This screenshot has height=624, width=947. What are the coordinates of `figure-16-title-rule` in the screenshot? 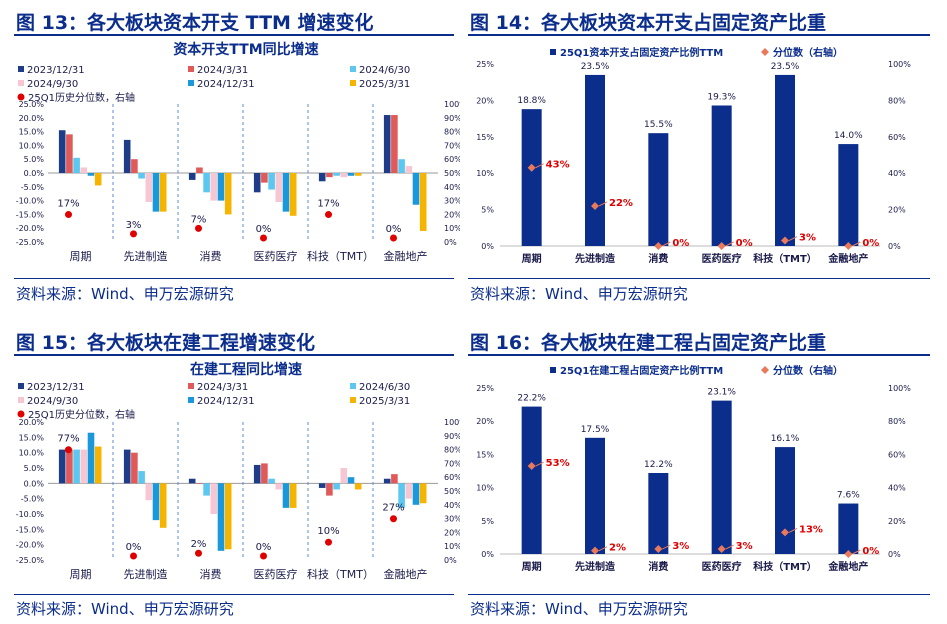 It's located at (699, 355).